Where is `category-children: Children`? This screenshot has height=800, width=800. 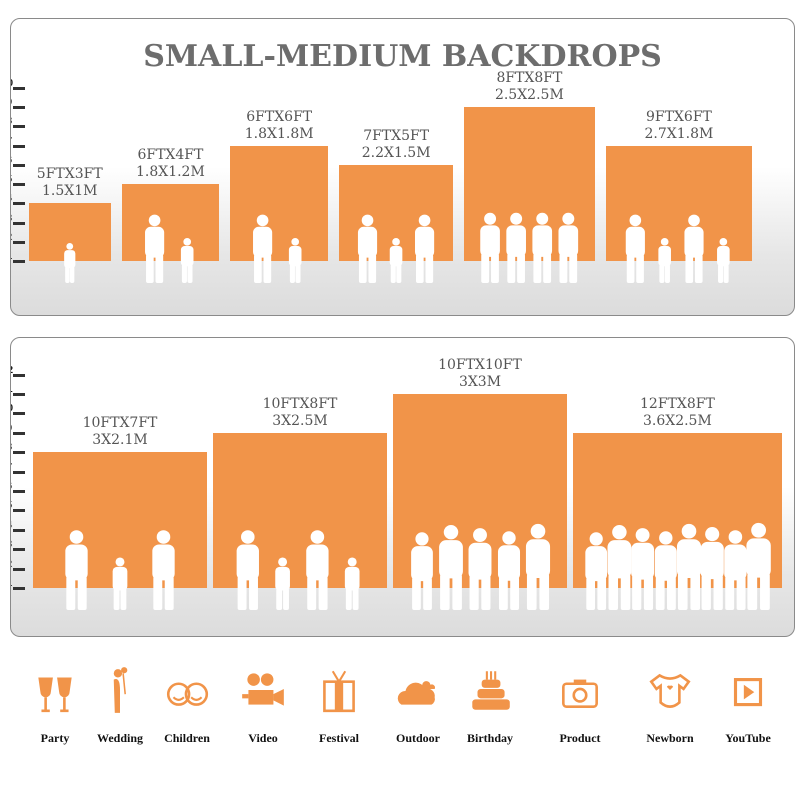 category-children: Children is located at coordinates (187, 705).